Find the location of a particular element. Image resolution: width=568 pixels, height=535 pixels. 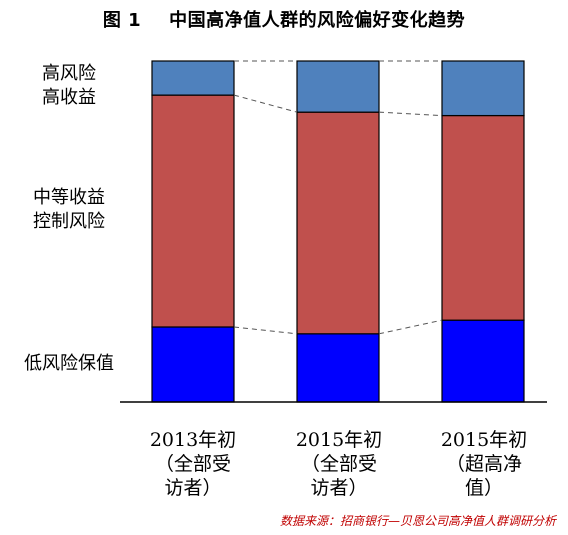

chart-title: 图 1 中国高净值人群的风险偏好变化趋势 is located at coordinates (284, 19).